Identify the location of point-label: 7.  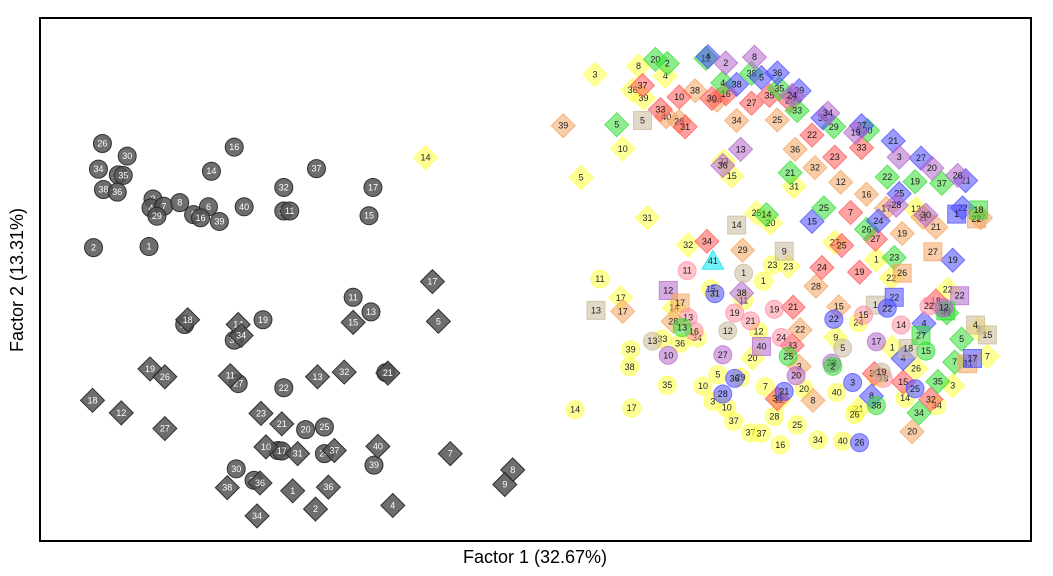
(954, 362).